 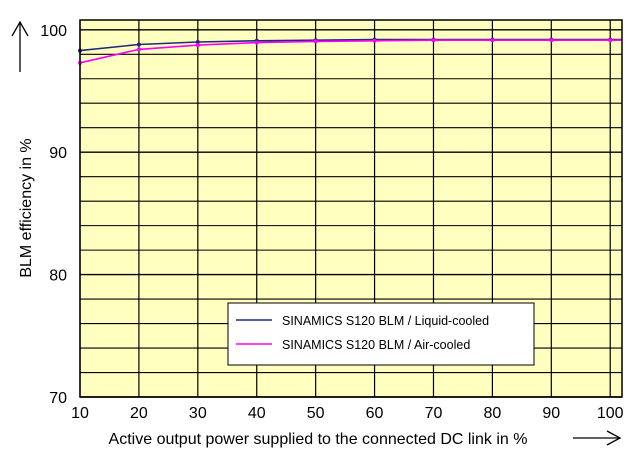 I want to click on legend-label-liquid-cooled: SINAMICS S120 BLM / Liquid-cooled, so click(x=385, y=321).